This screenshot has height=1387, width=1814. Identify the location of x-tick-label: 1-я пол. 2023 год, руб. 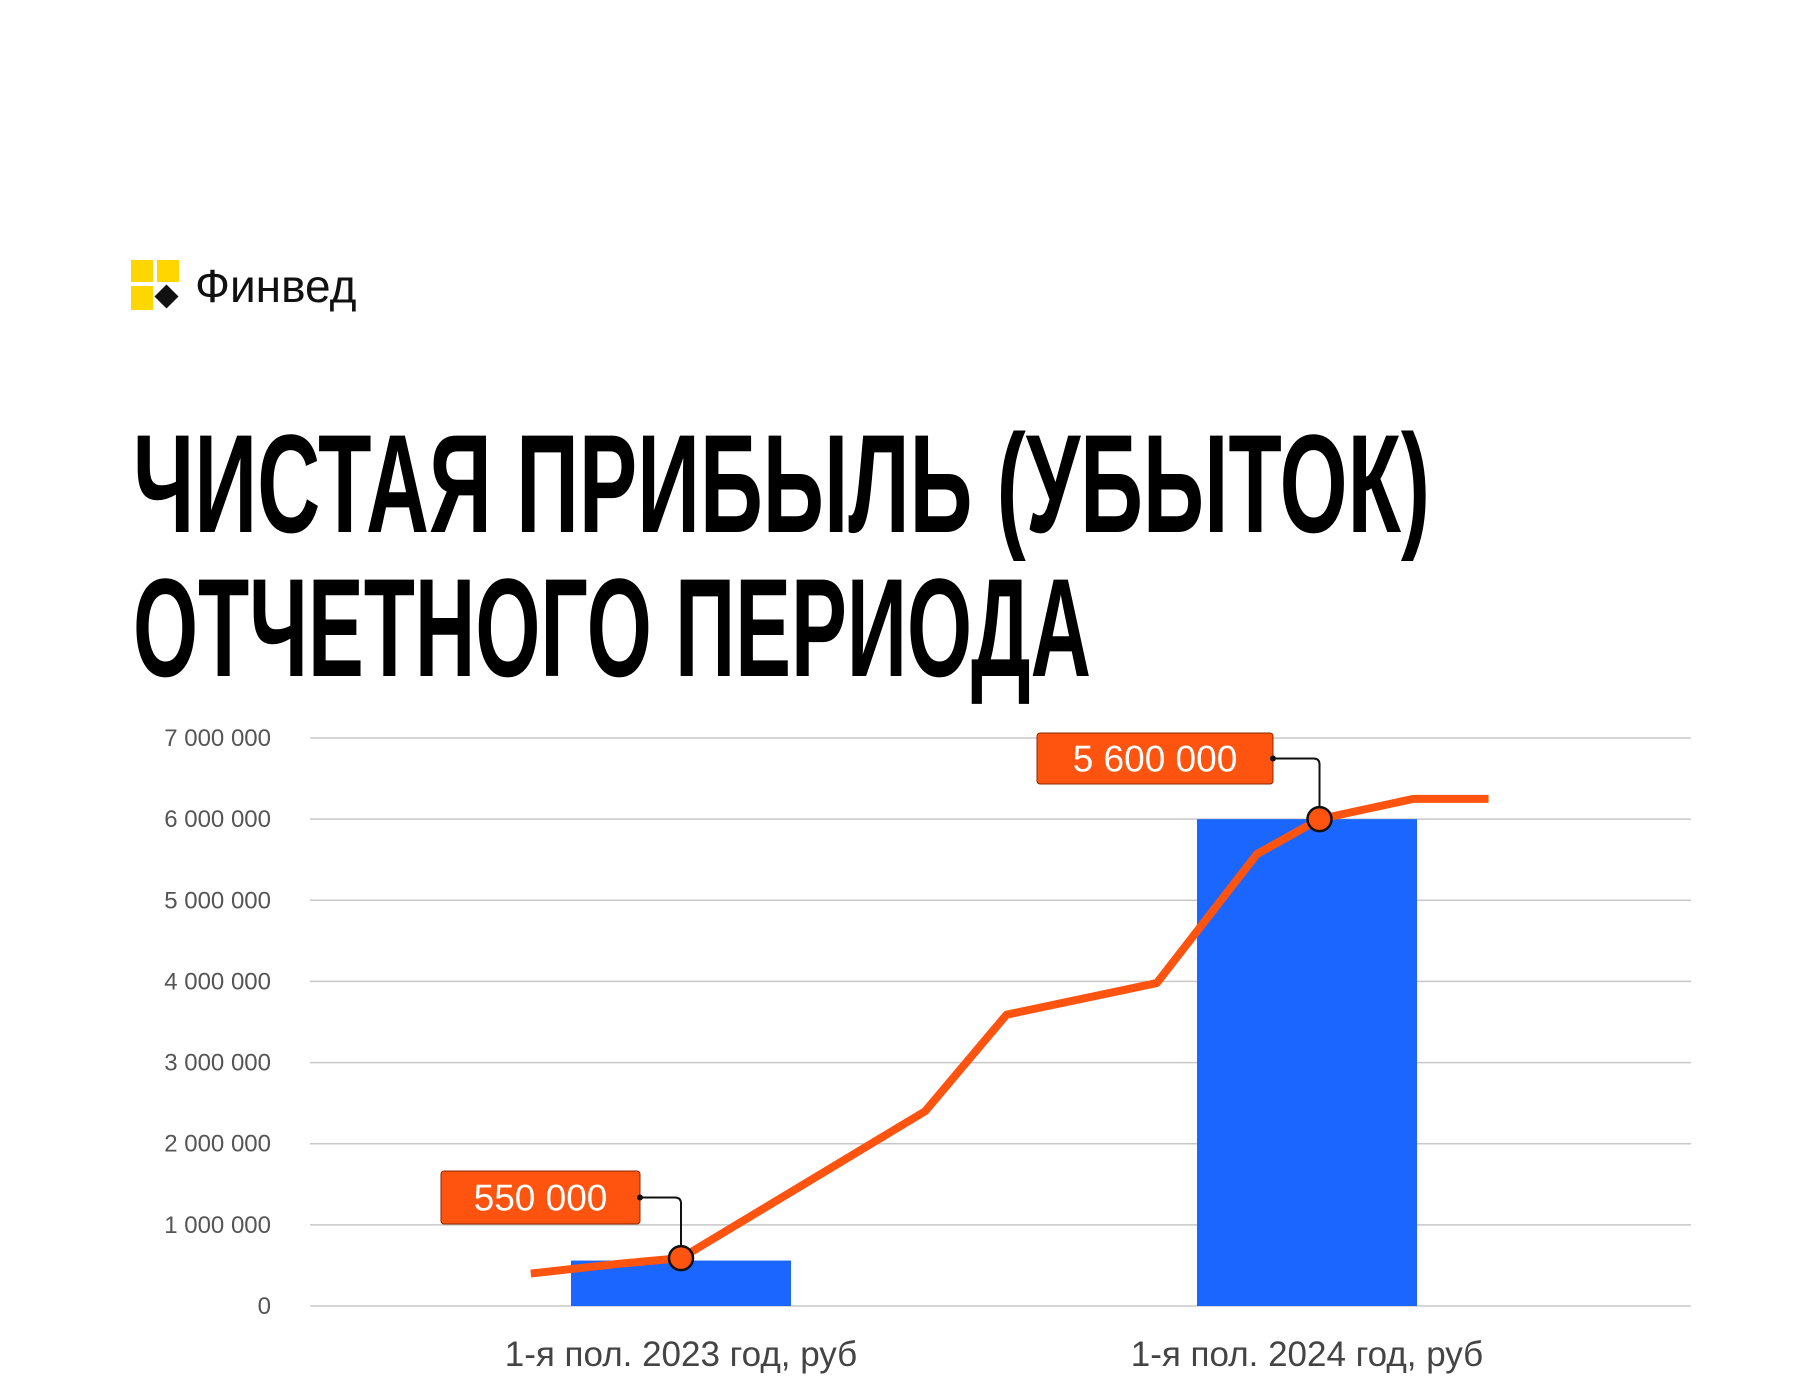
(681, 1354).